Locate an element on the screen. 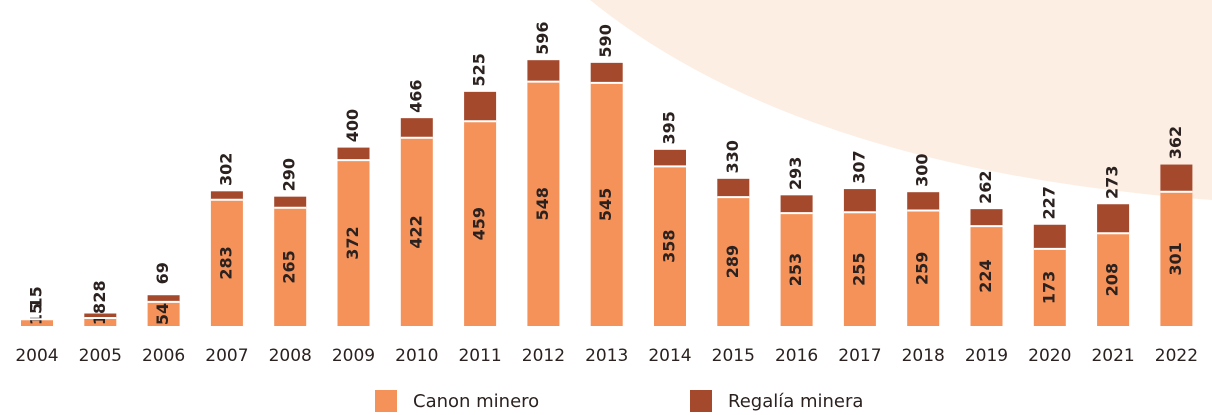  value-label: 358 is located at coordinates (669, 245).